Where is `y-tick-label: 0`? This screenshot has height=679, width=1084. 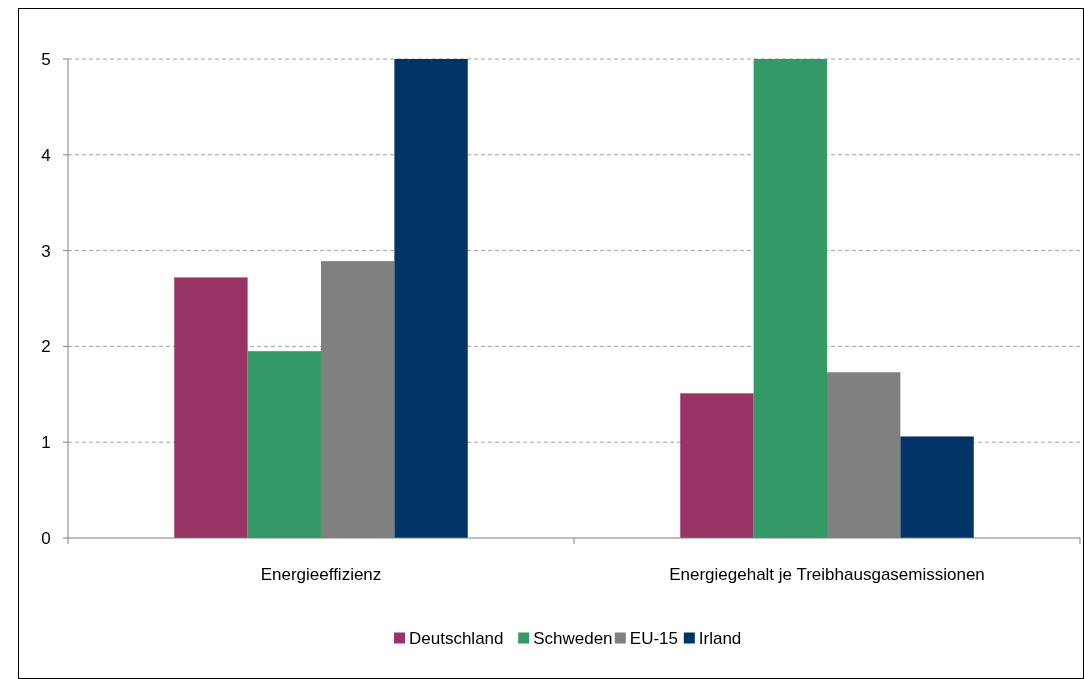 y-tick-label: 0 is located at coordinates (46, 538).